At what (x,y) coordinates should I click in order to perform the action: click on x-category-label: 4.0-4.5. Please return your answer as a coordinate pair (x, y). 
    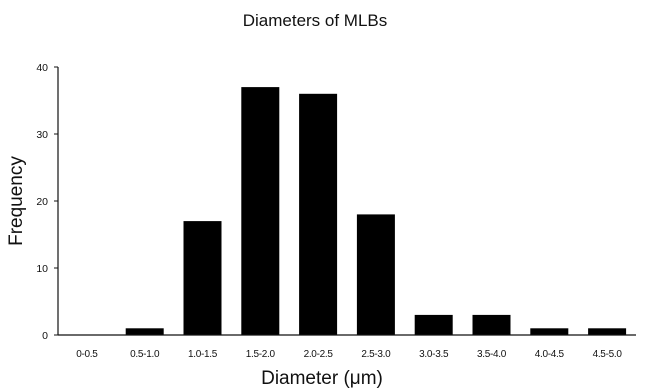
    Looking at the image, I should click on (550, 354).